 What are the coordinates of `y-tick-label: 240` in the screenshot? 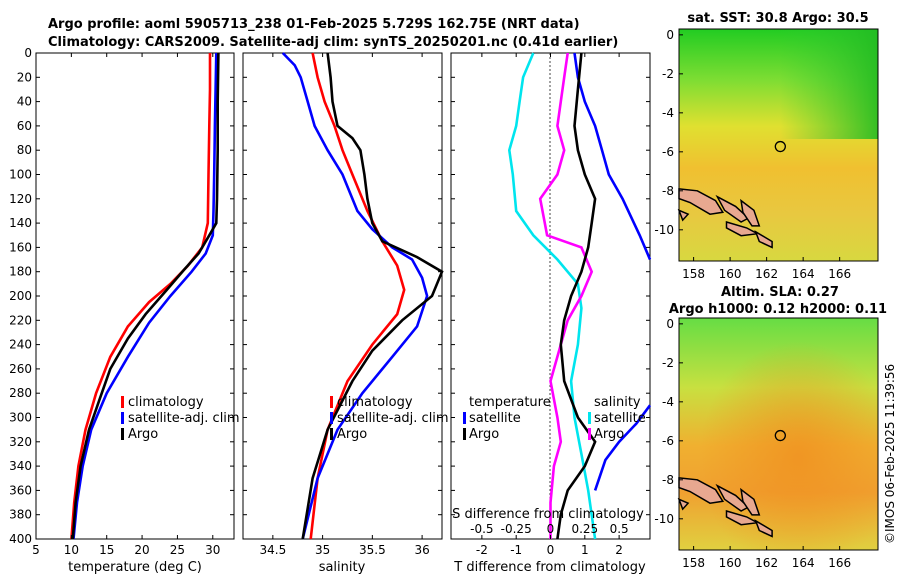 It's located at (20, 345).